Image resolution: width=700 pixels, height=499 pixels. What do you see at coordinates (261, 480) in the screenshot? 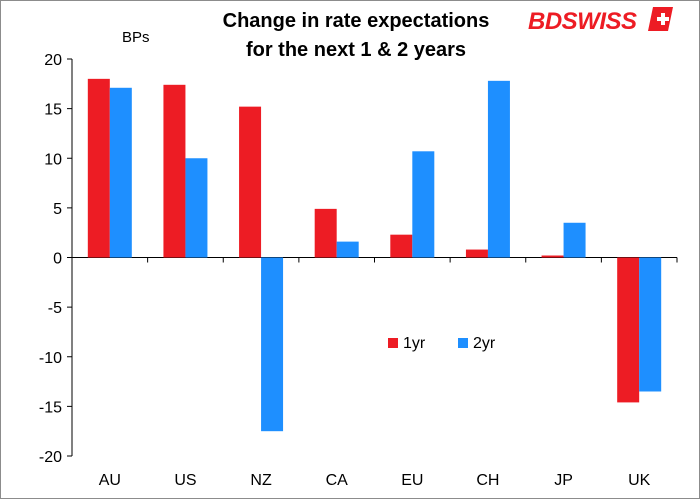
I see `x-tick-label: NZ` at bounding box center [261, 480].